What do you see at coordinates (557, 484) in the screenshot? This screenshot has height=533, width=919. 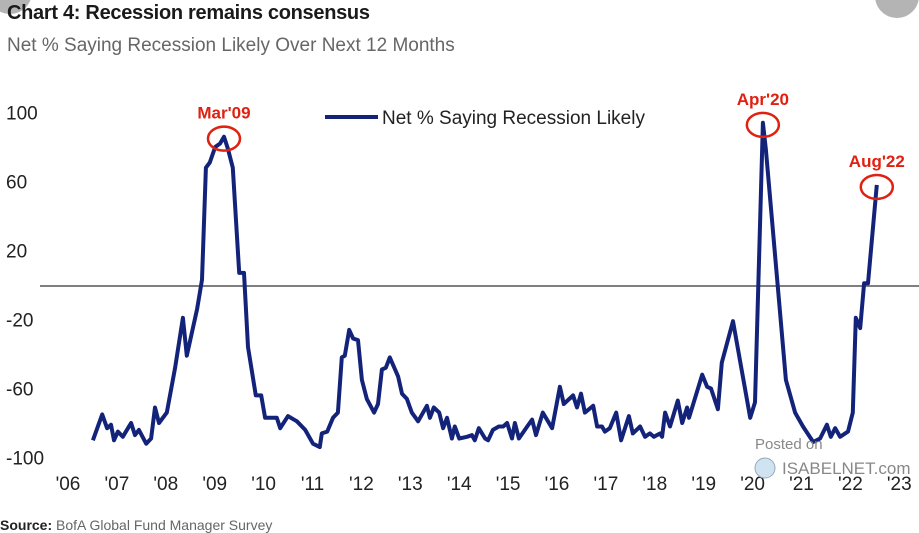 I see `x-tick-label: '16` at bounding box center [557, 484].